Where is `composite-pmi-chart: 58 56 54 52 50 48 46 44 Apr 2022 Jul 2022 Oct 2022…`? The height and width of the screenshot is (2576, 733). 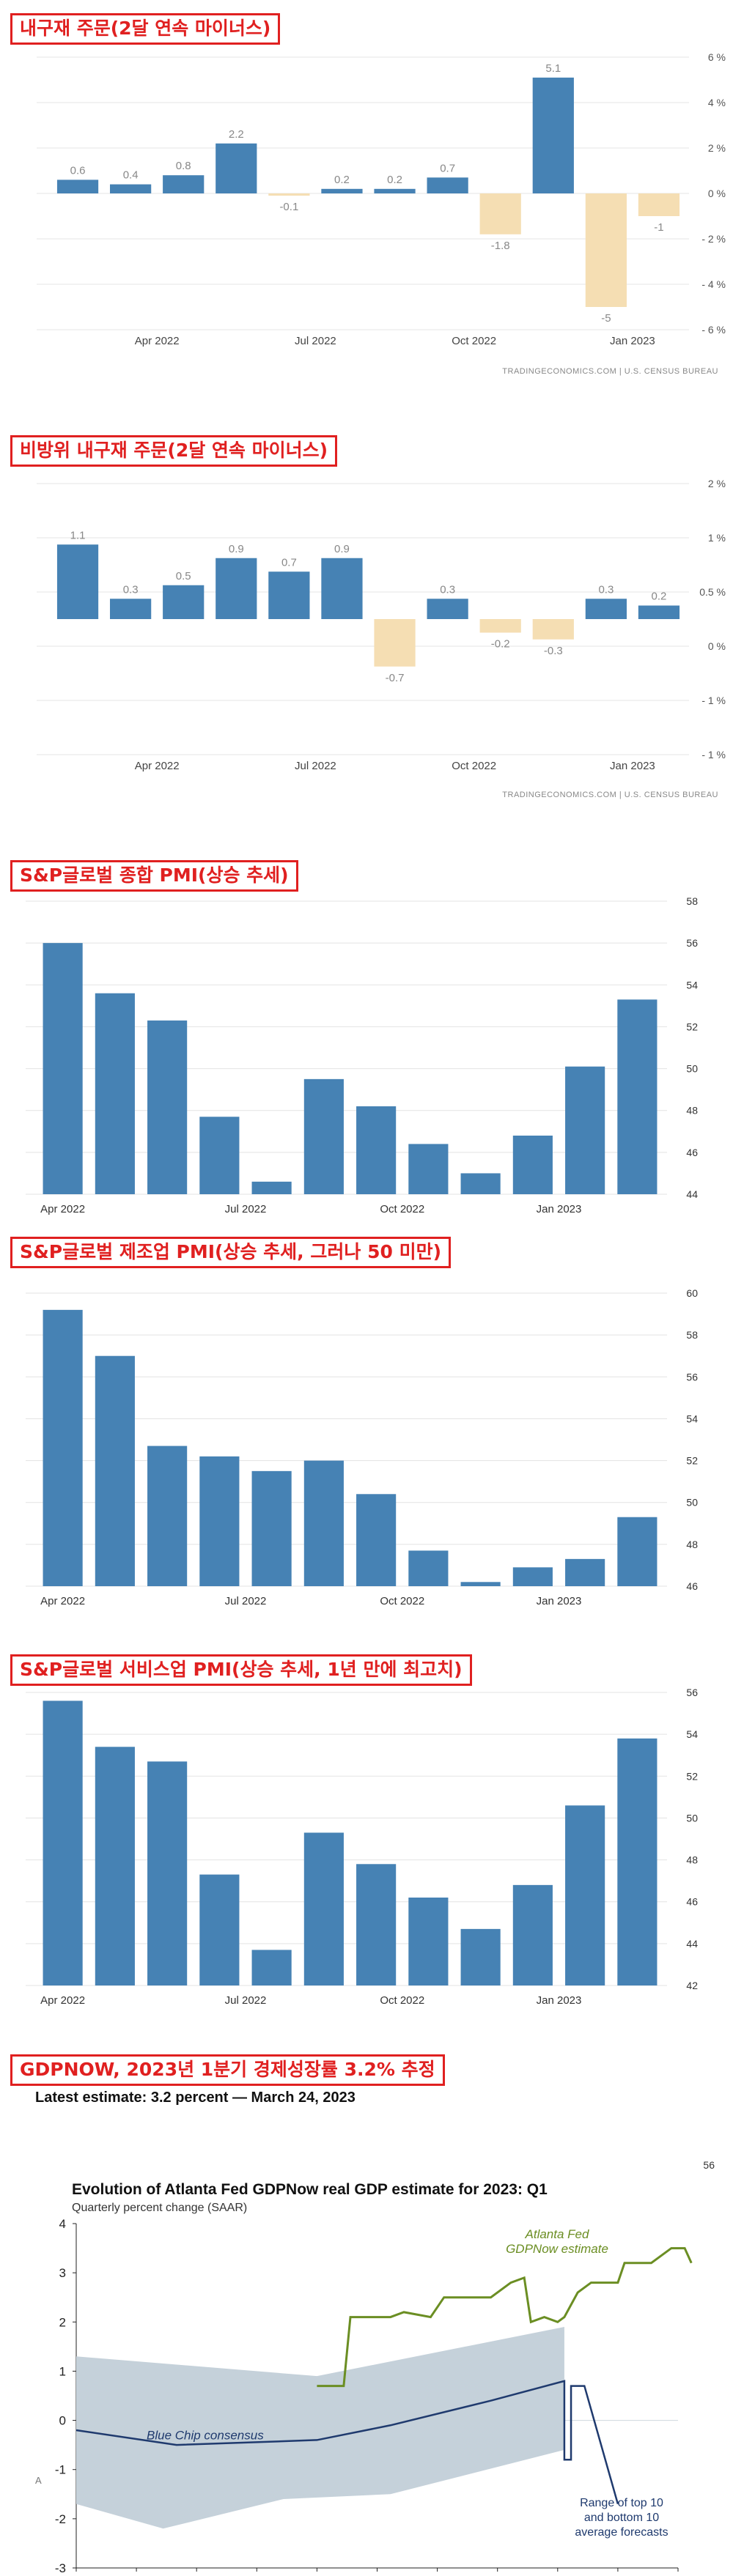 composite-pmi-chart: 58 56 54 52 50 48 46 44 Apr 2022 Jul 2022 Oct 2022… is located at coordinates (362, 1055).